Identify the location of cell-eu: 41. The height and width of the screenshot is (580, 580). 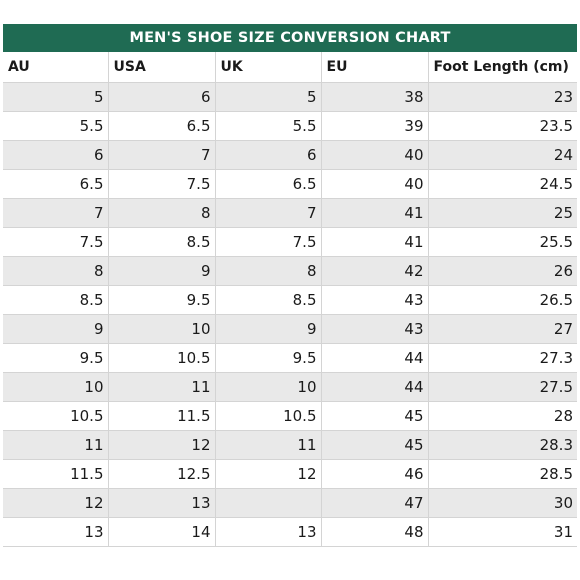
(375, 213).